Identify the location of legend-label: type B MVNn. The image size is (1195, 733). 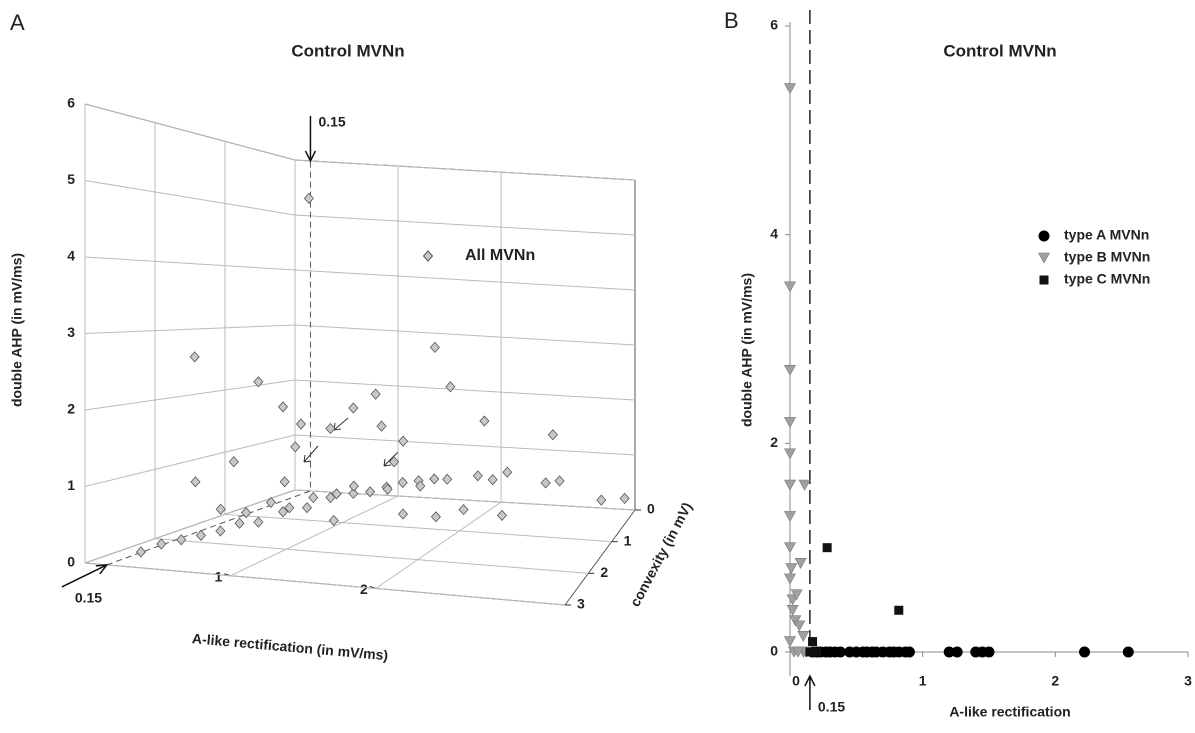
(1107, 257).